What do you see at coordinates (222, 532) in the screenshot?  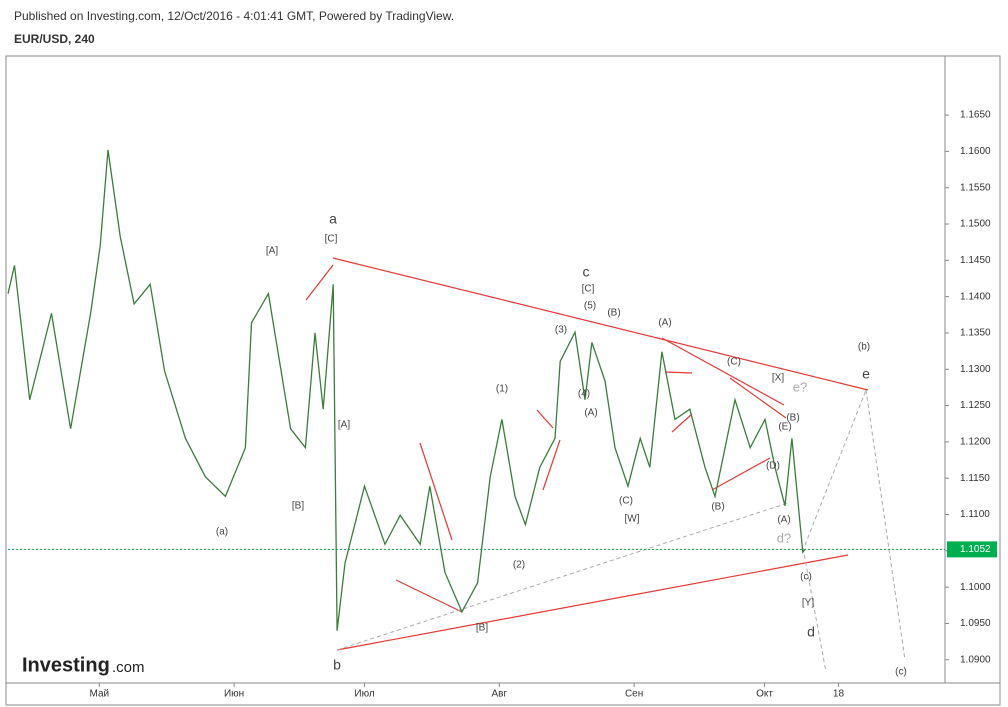 I see `wave-label: (a)` at bounding box center [222, 532].